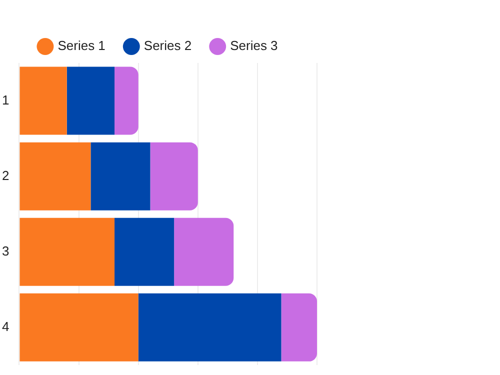 This screenshot has height=375, width=500. What do you see at coordinates (168, 46) in the screenshot?
I see `legend-label: Series 2` at bounding box center [168, 46].